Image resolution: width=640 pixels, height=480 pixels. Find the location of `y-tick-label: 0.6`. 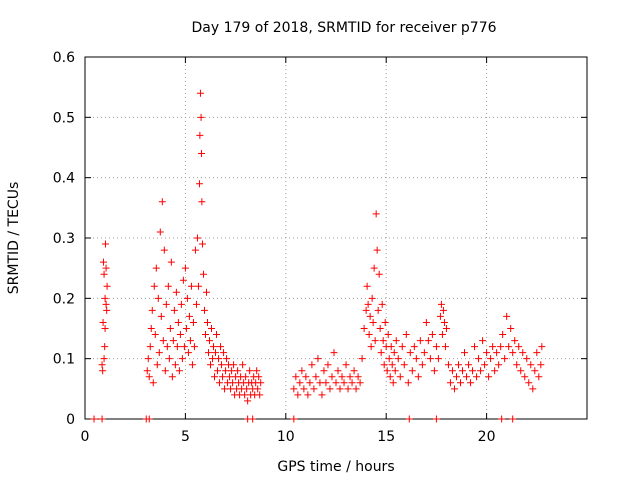

y-tick-label: 0.6 is located at coordinates (64, 58).